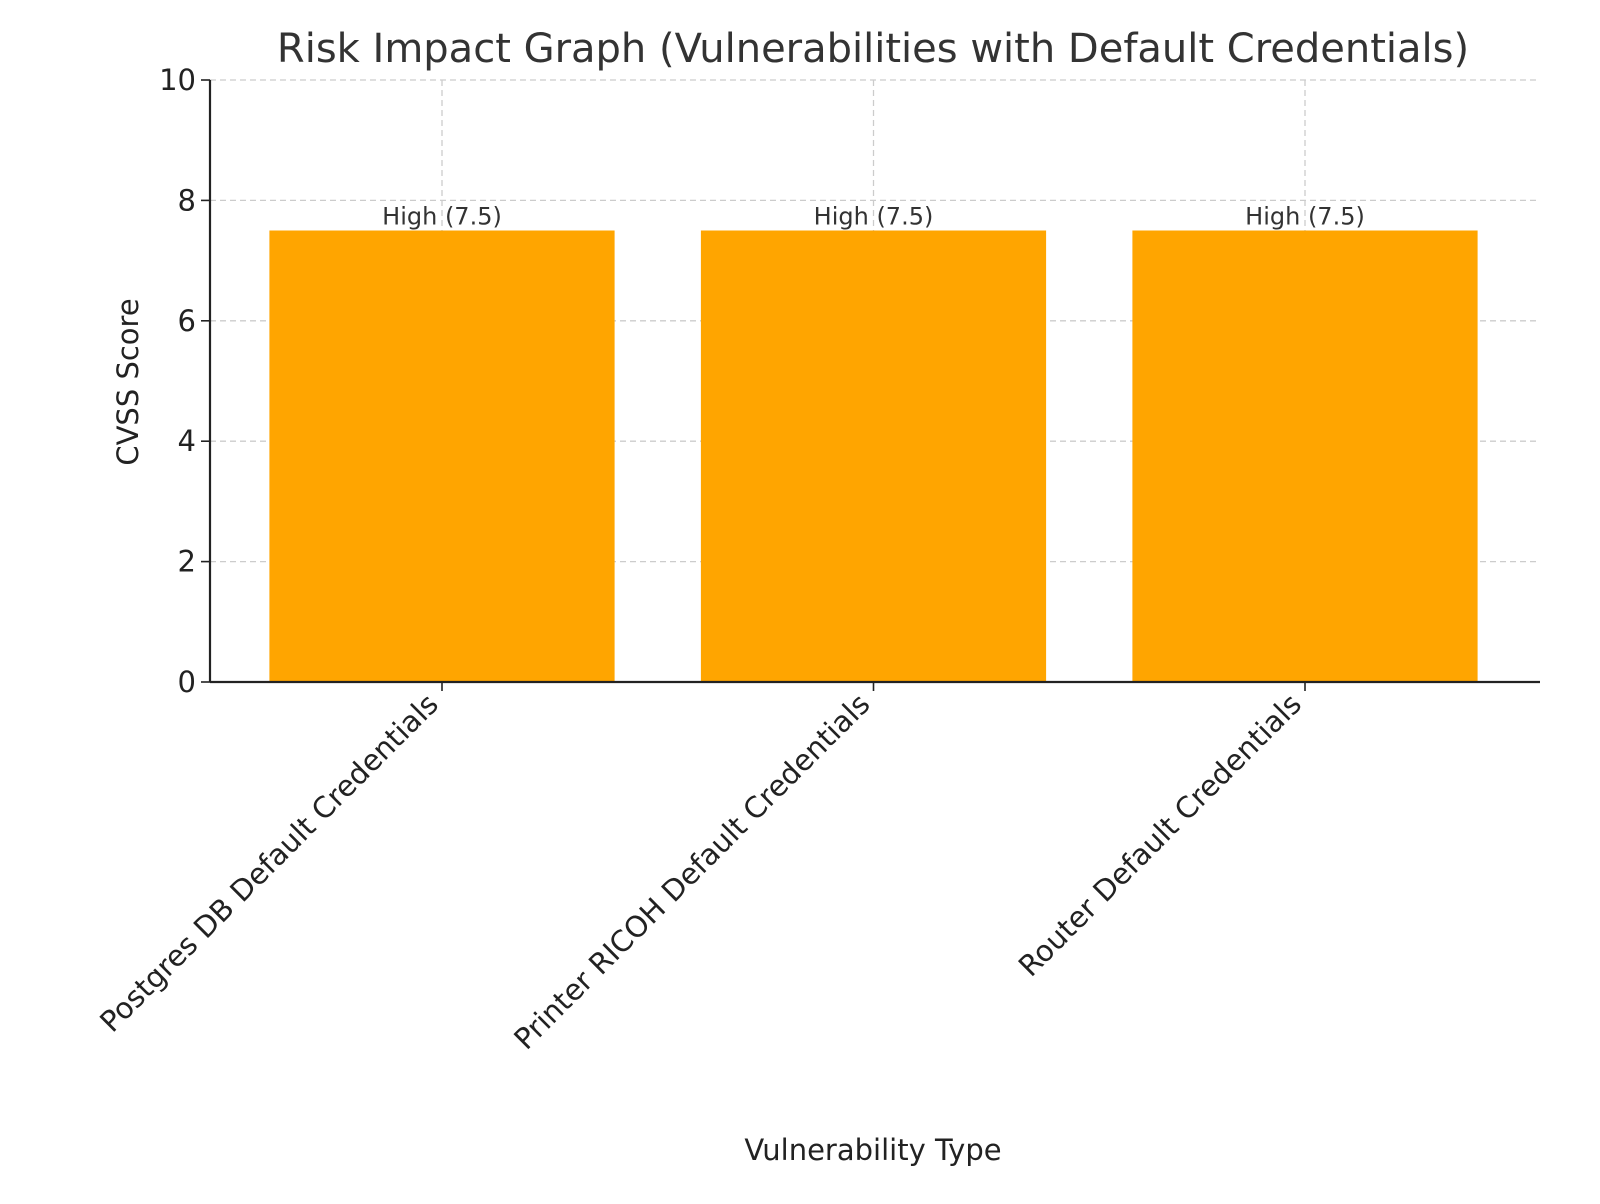 The image size is (1600, 1204). I want to click on y-tick-label: 8, so click(187, 200).